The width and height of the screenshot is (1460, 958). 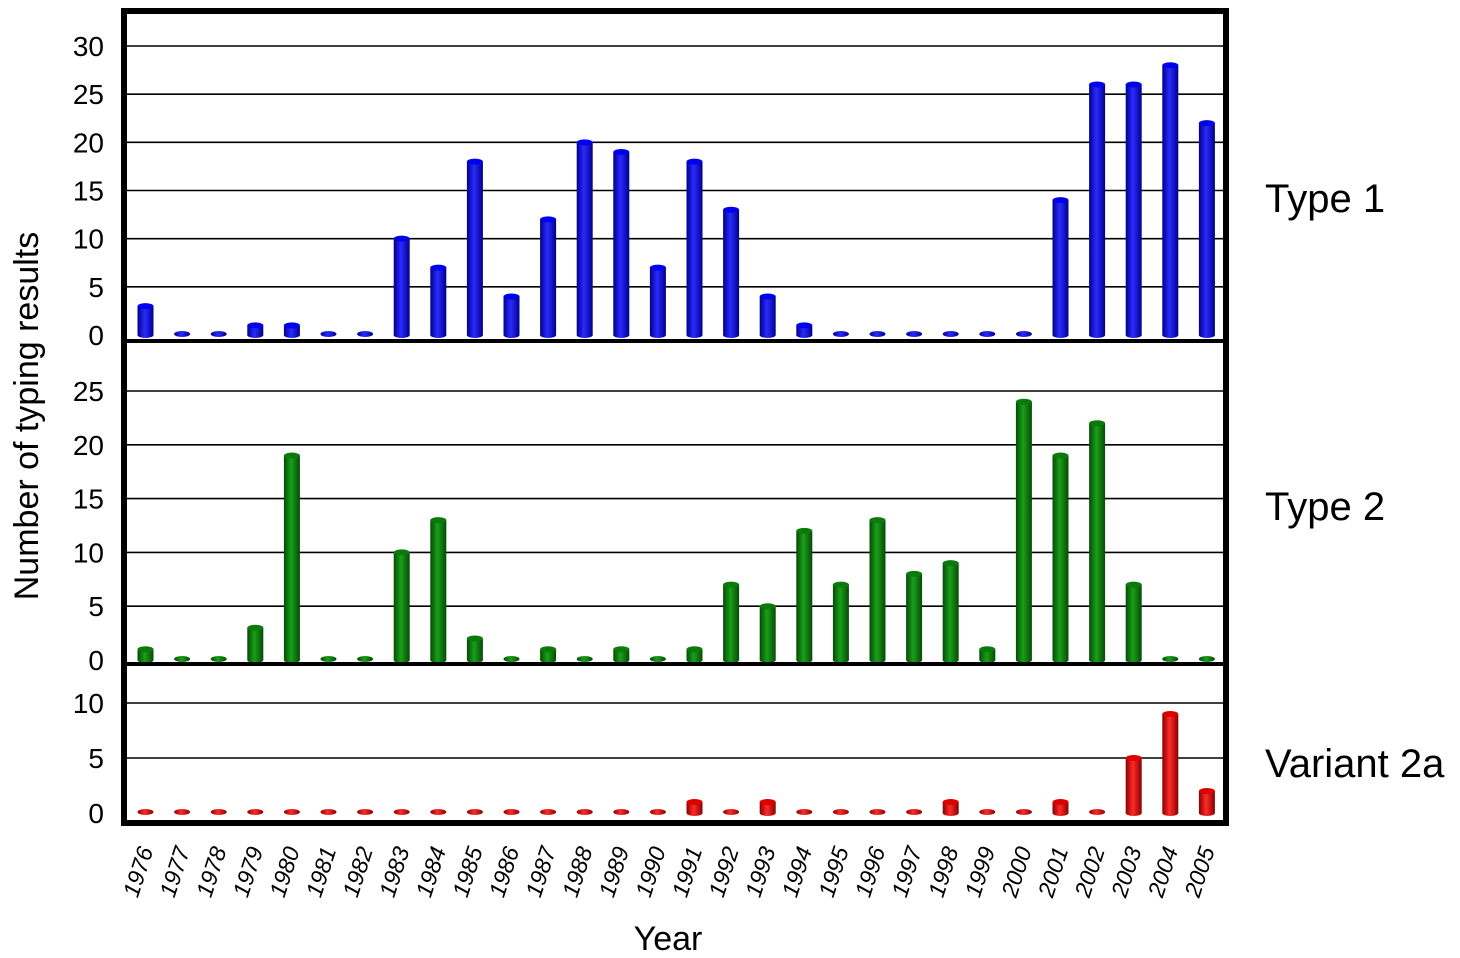 I want to click on x-tick-label: 2000, so click(x=1016, y=872).